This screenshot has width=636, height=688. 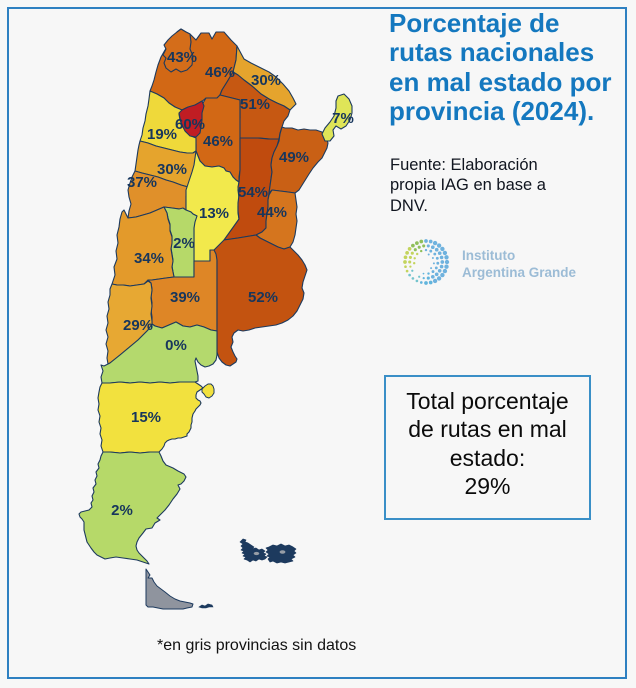 I want to click on svg-text: 7%, so click(x=343, y=118).